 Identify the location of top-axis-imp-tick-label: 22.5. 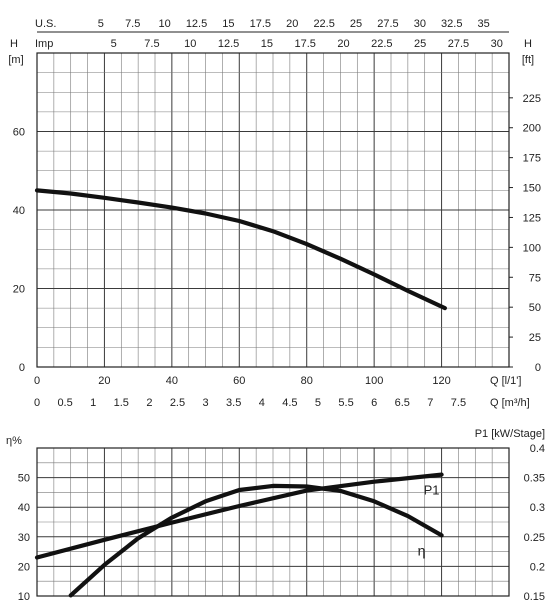
(381, 44).